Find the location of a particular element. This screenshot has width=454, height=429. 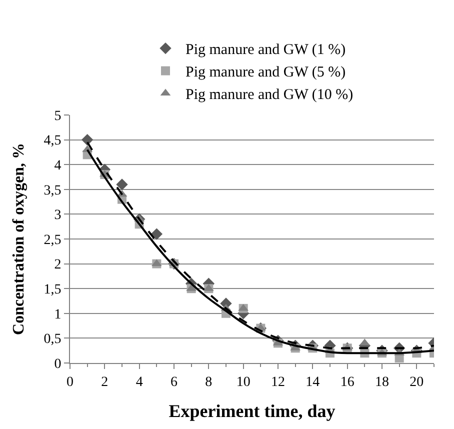

x-tick-label: 12 is located at coordinates (278, 382).